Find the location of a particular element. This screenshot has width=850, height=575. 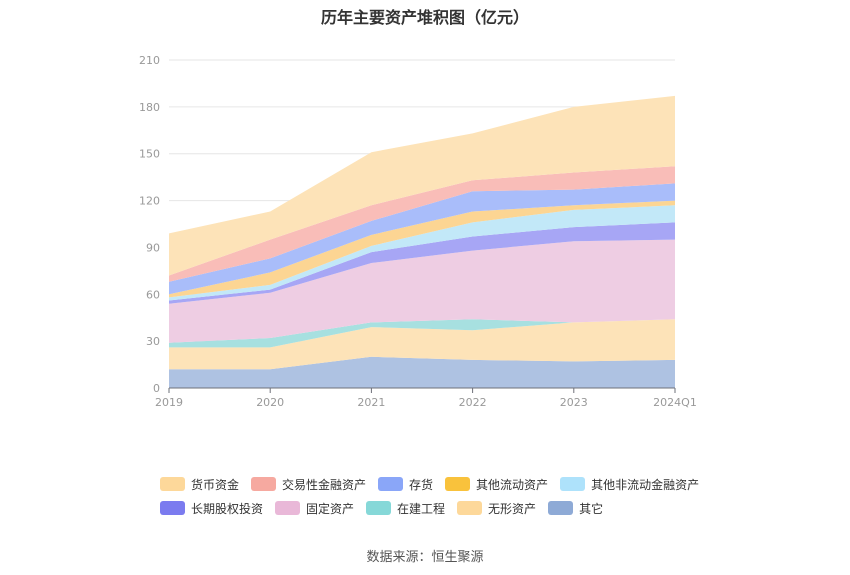

legend-item: 存货 is located at coordinates (405, 484).